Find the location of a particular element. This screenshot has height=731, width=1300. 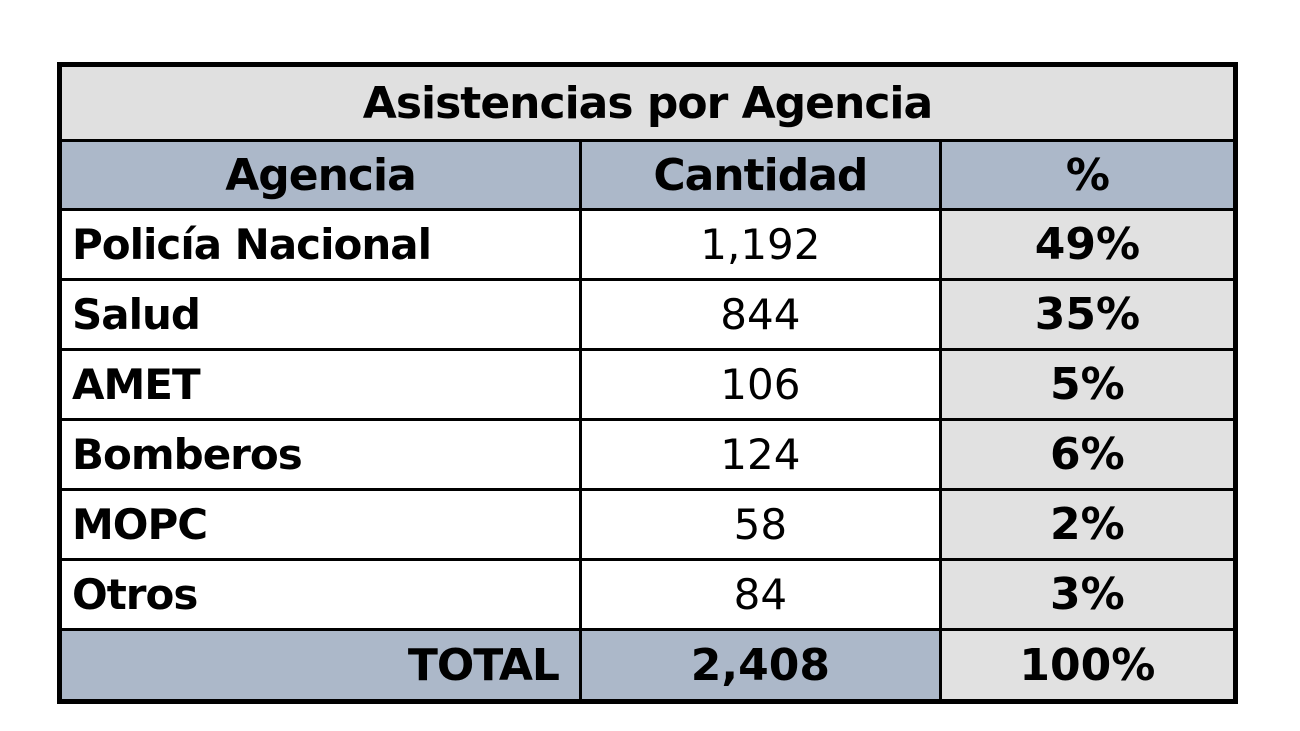

table-row: Policía Nacional 1,192 49% is located at coordinates (648, 244).